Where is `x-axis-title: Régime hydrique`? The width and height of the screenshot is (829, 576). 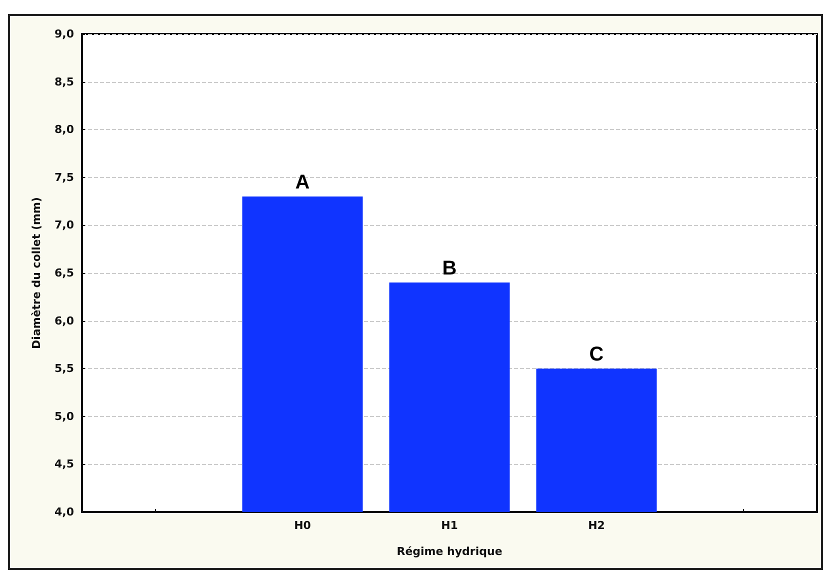 x-axis-title: Régime hydrique is located at coordinates (449, 551).